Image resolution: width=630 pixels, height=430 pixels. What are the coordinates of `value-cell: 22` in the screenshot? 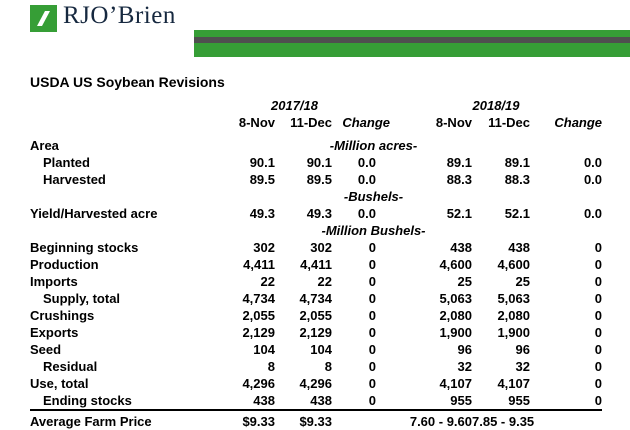 It's located at (267, 281).